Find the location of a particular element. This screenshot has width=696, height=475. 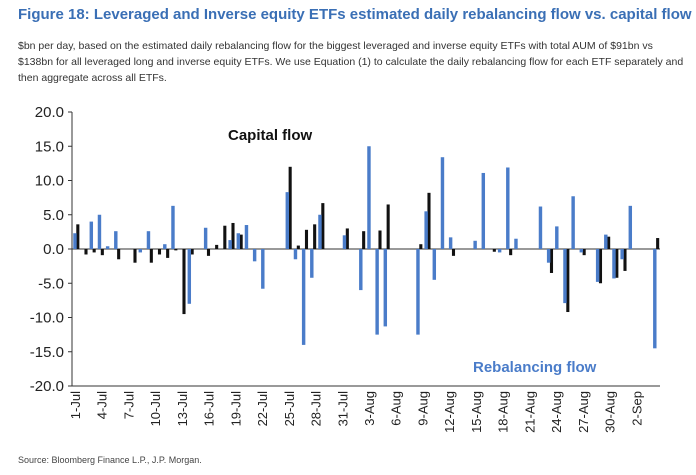

y-tick-label: 5.0 is located at coordinates (53, 215).